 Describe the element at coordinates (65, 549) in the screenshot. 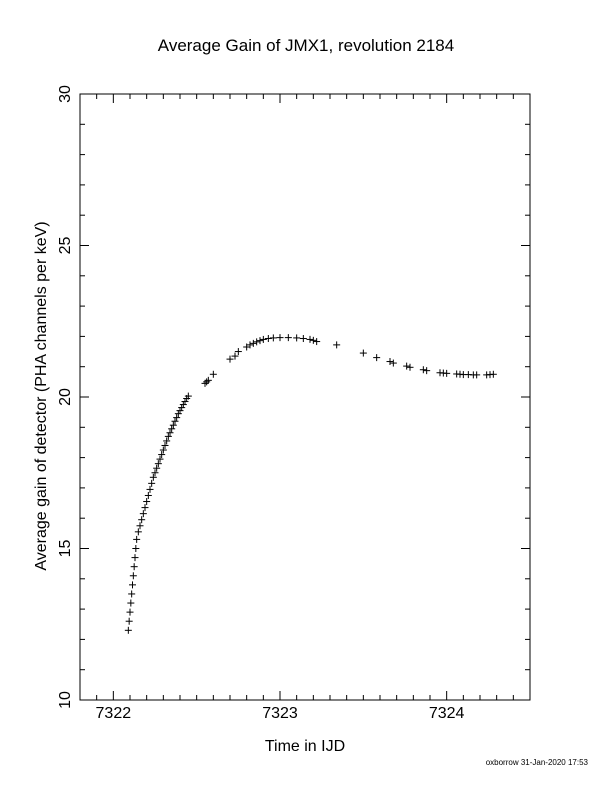

I see `y-tick-label: 15` at that location.